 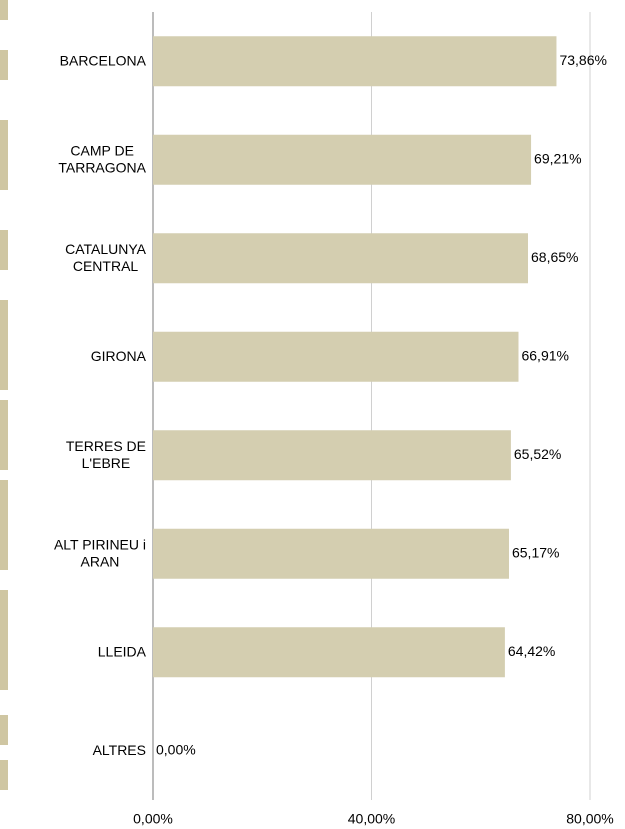 I want to click on y-tick-label-line: LLEIDA, so click(x=122, y=651).